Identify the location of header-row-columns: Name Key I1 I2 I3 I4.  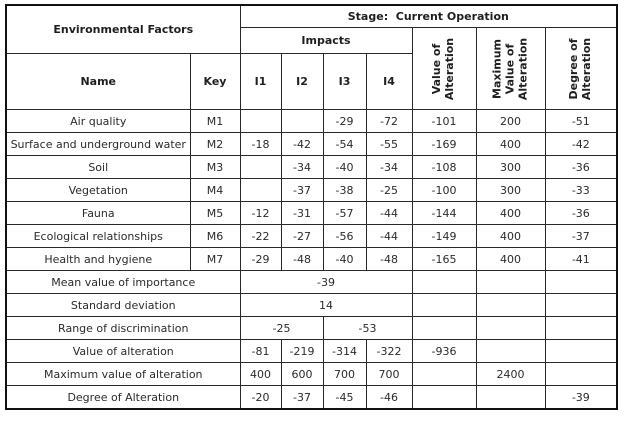
(311, 81).